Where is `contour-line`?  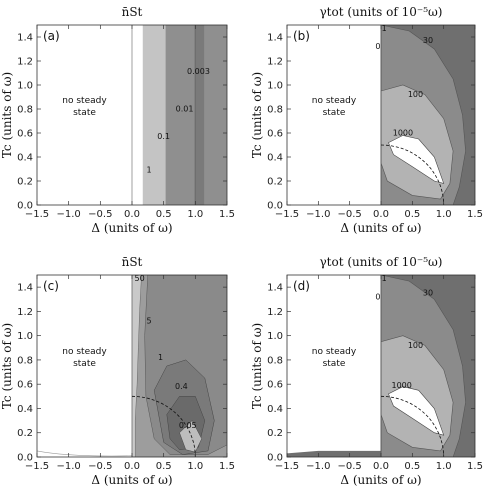
contour-line is located at coordinates (85, 453).